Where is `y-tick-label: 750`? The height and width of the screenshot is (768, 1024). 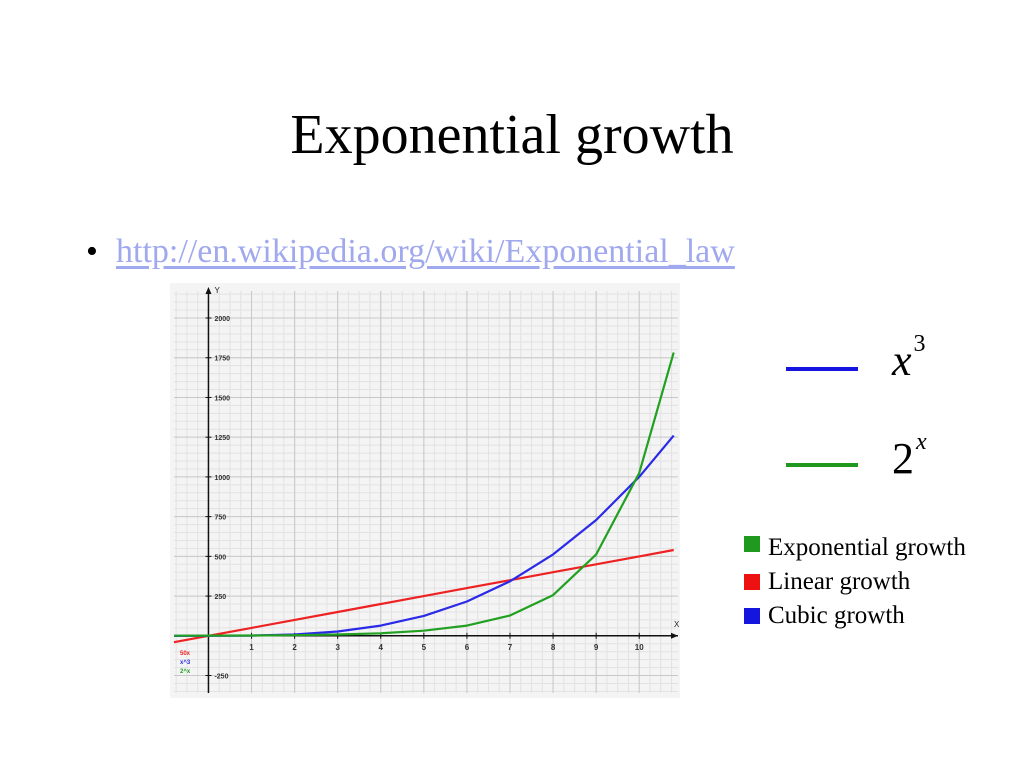
y-tick-label: 750 is located at coordinates (220, 518).